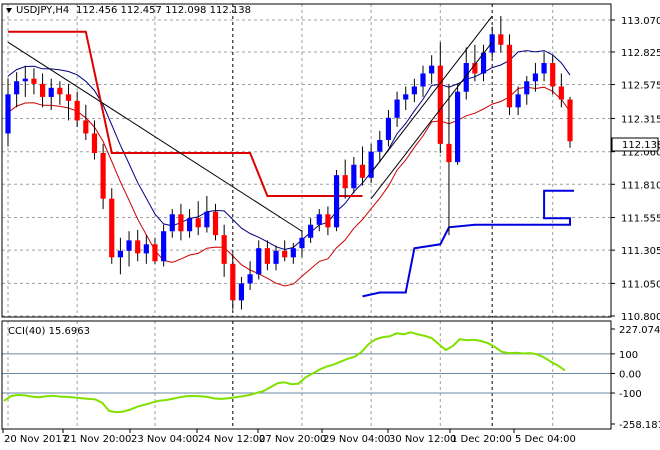 The image size is (660, 450). What do you see at coordinates (640, 317) in the screenshot?
I see `price-tick-label: 110.800` at bounding box center [640, 317].